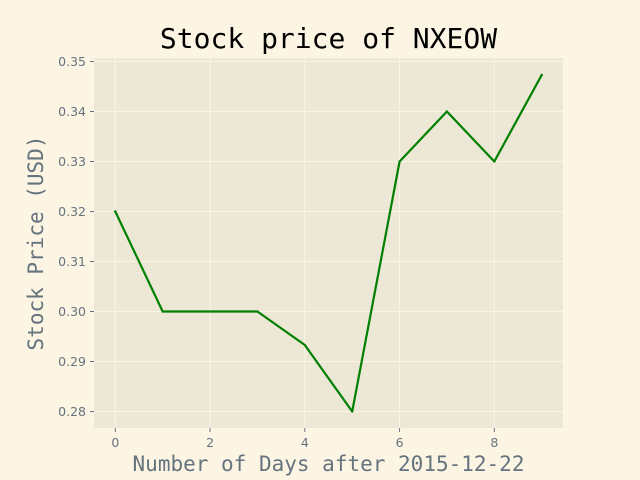 This screenshot has width=640, height=480. I want to click on y-tick-label: 0.31, so click(72, 261).